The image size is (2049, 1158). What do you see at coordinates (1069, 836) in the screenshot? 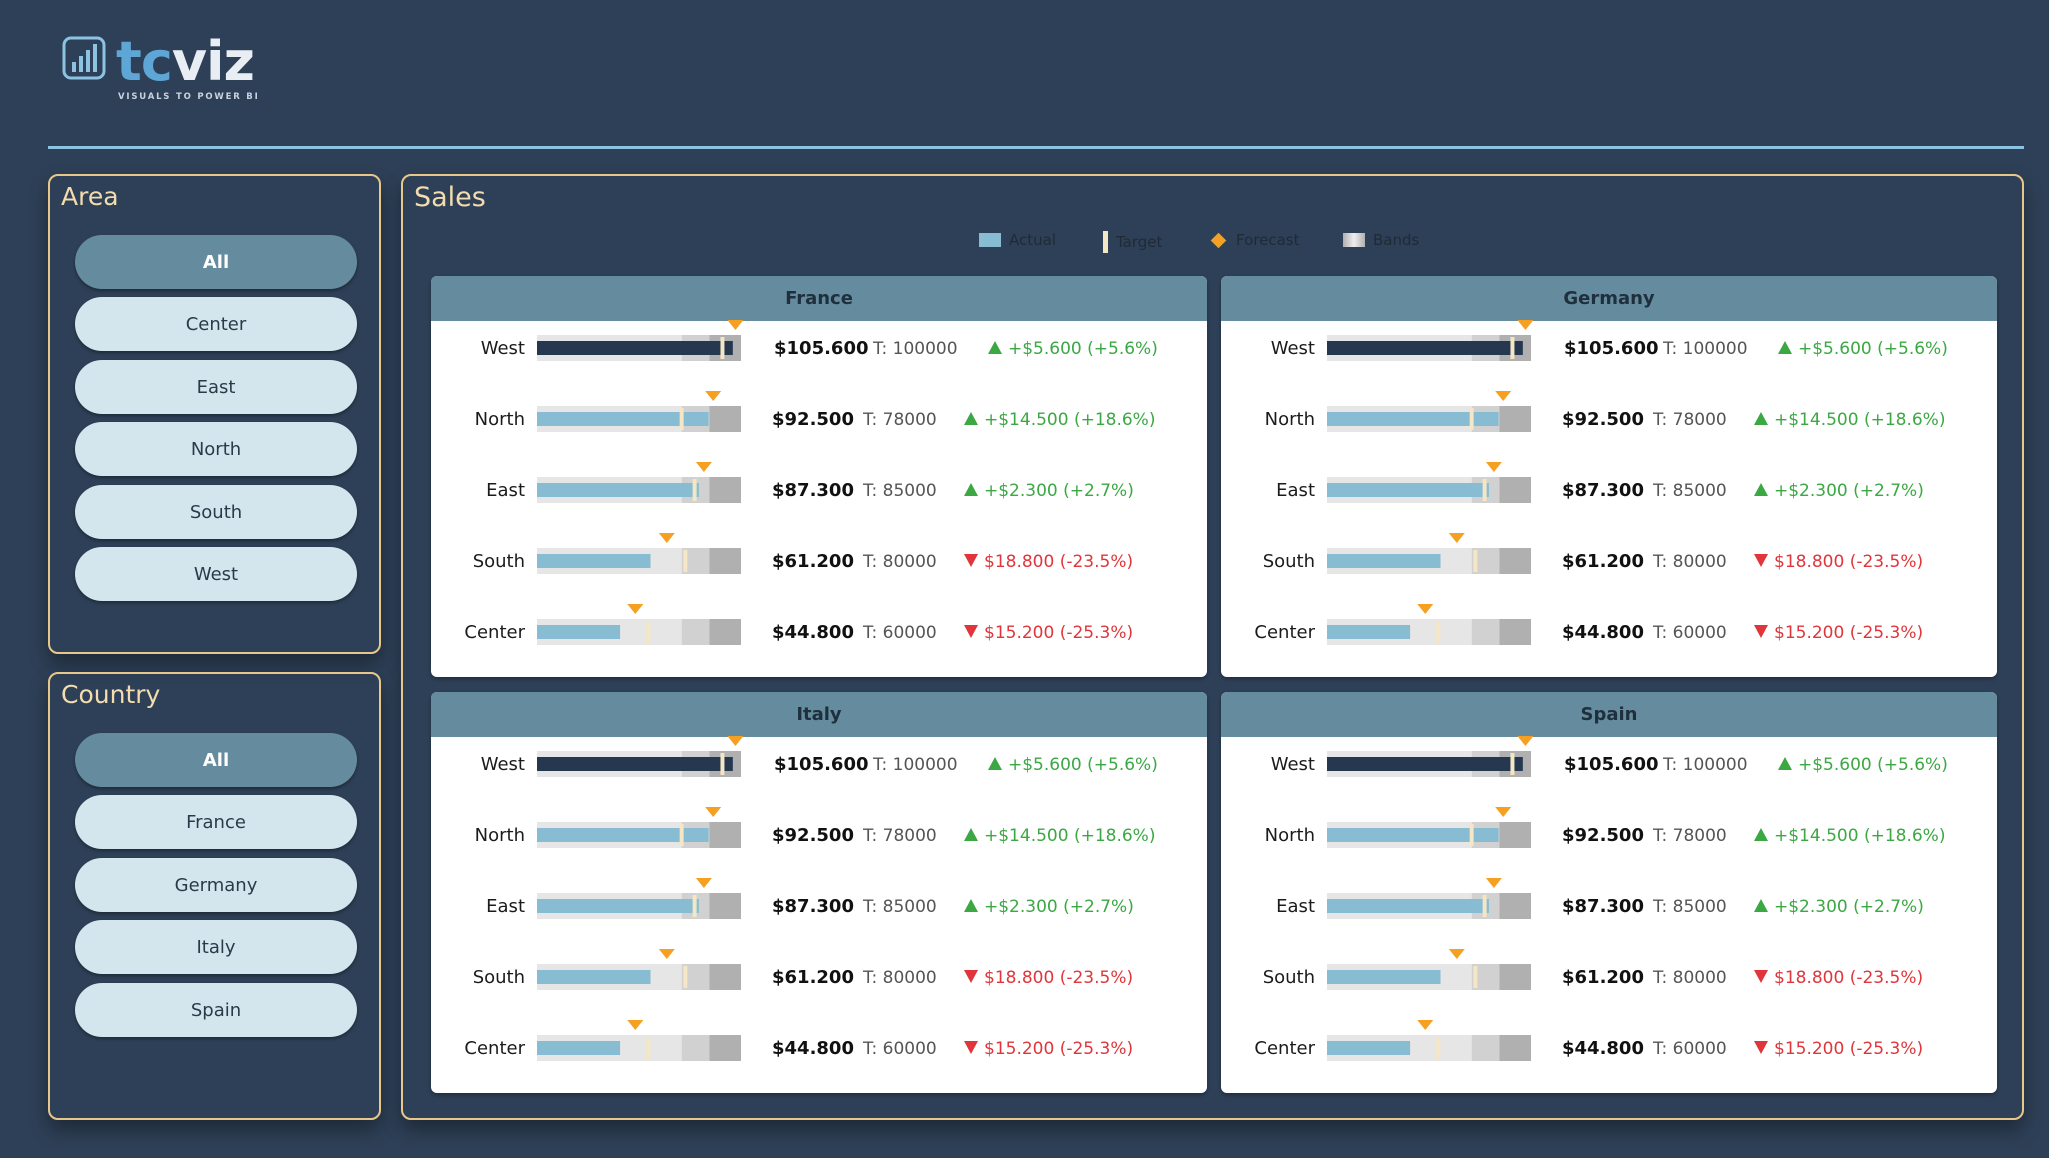
I see `delta-value: +$14.500 (+18.6%)` at bounding box center [1069, 836].